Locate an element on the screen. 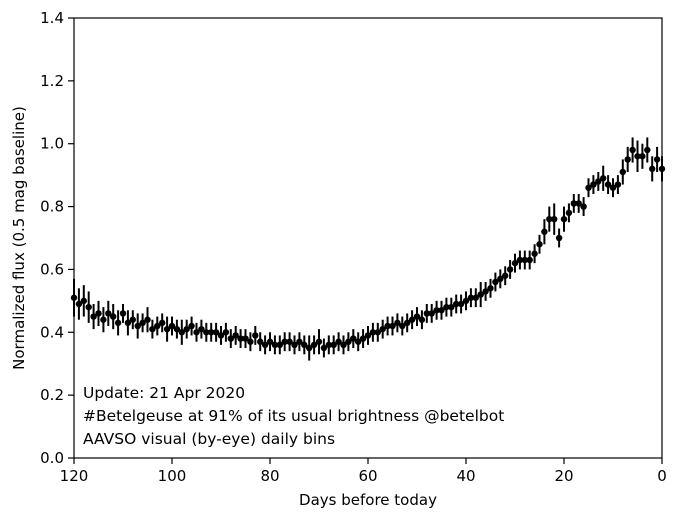 This screenshot has width=679, height=521. x-tick-label: 40 is located at coordinates (465, 476).